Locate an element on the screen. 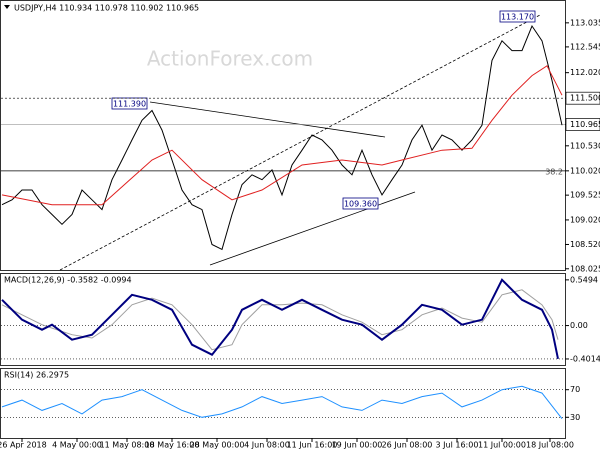 This screenshot has height=450, width=600. x-tick-label: 19 Jun 00:00 is located at coordinates (357, 445).